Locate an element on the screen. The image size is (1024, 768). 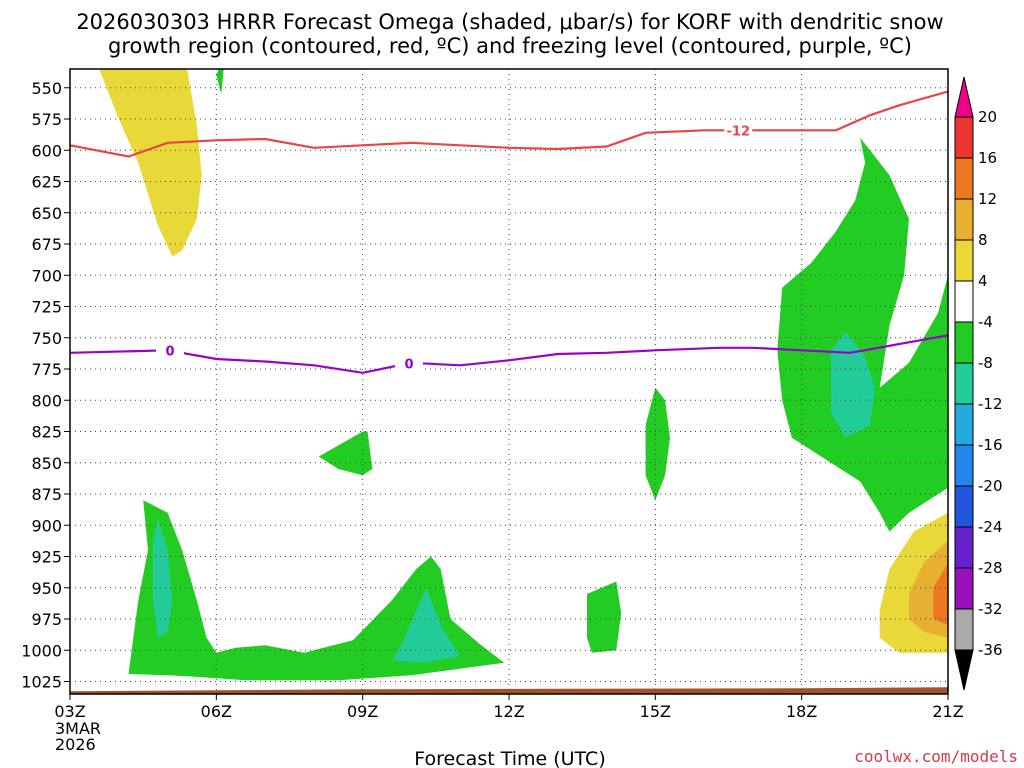
y-tick-label-13: 875 is located at coordinates (46, 494).